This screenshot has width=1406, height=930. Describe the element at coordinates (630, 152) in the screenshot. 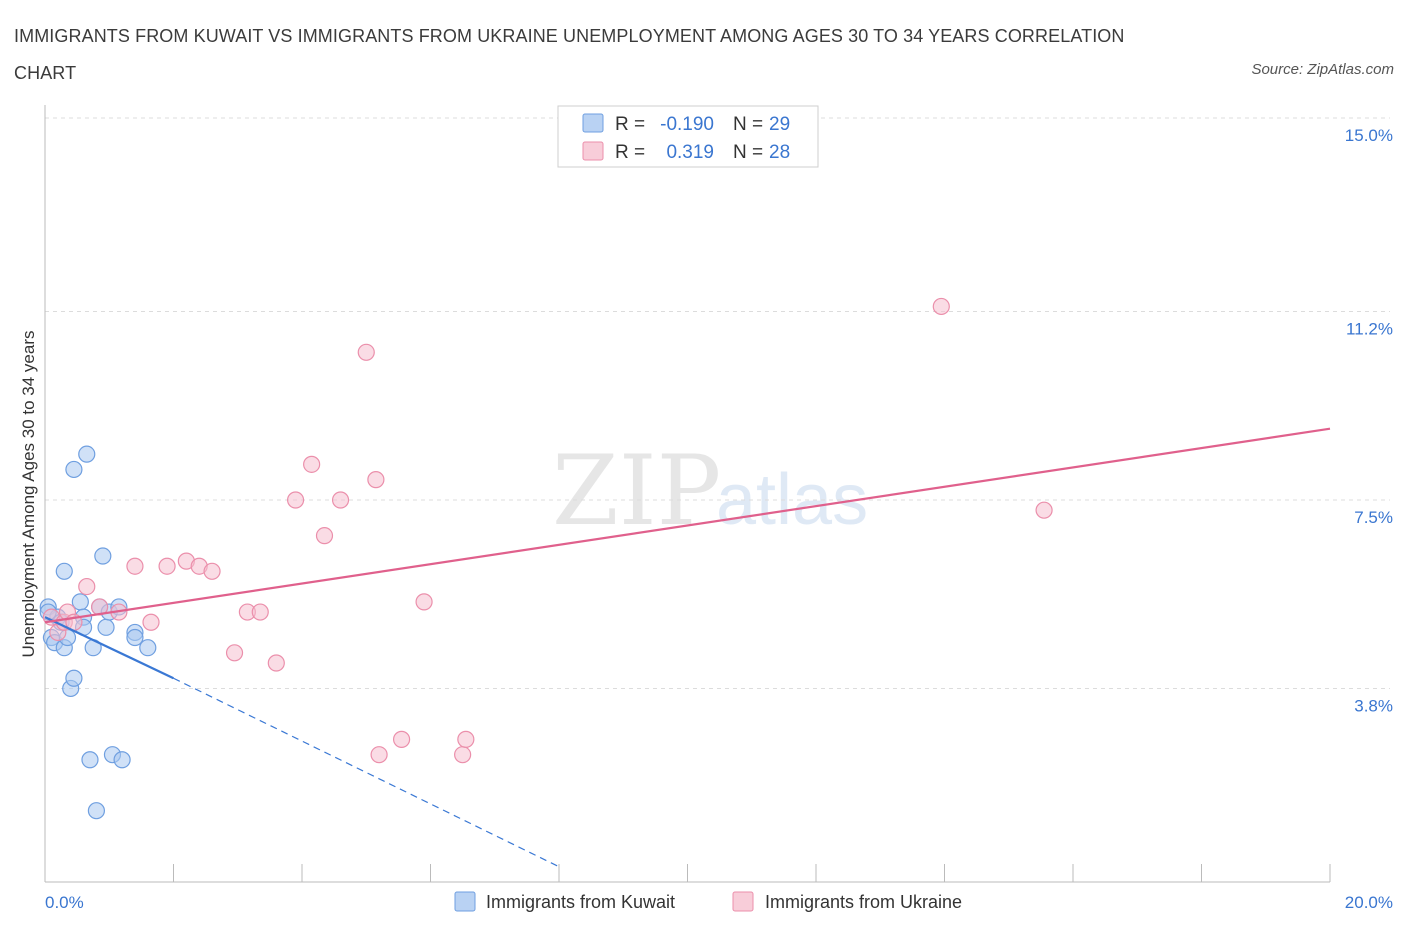

I see `legend-r-label-ukraine: R =` at that location.